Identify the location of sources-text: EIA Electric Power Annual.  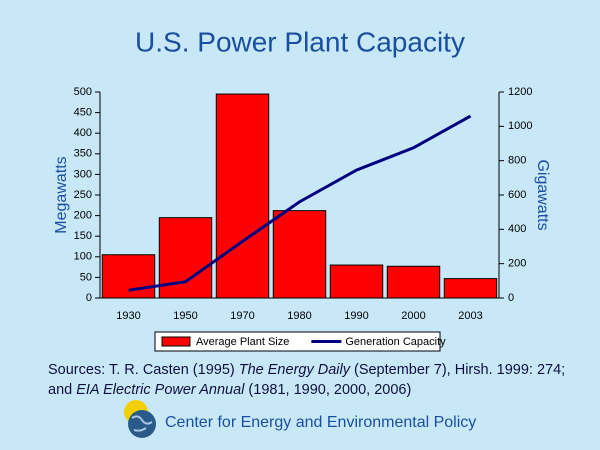
(160, 390).